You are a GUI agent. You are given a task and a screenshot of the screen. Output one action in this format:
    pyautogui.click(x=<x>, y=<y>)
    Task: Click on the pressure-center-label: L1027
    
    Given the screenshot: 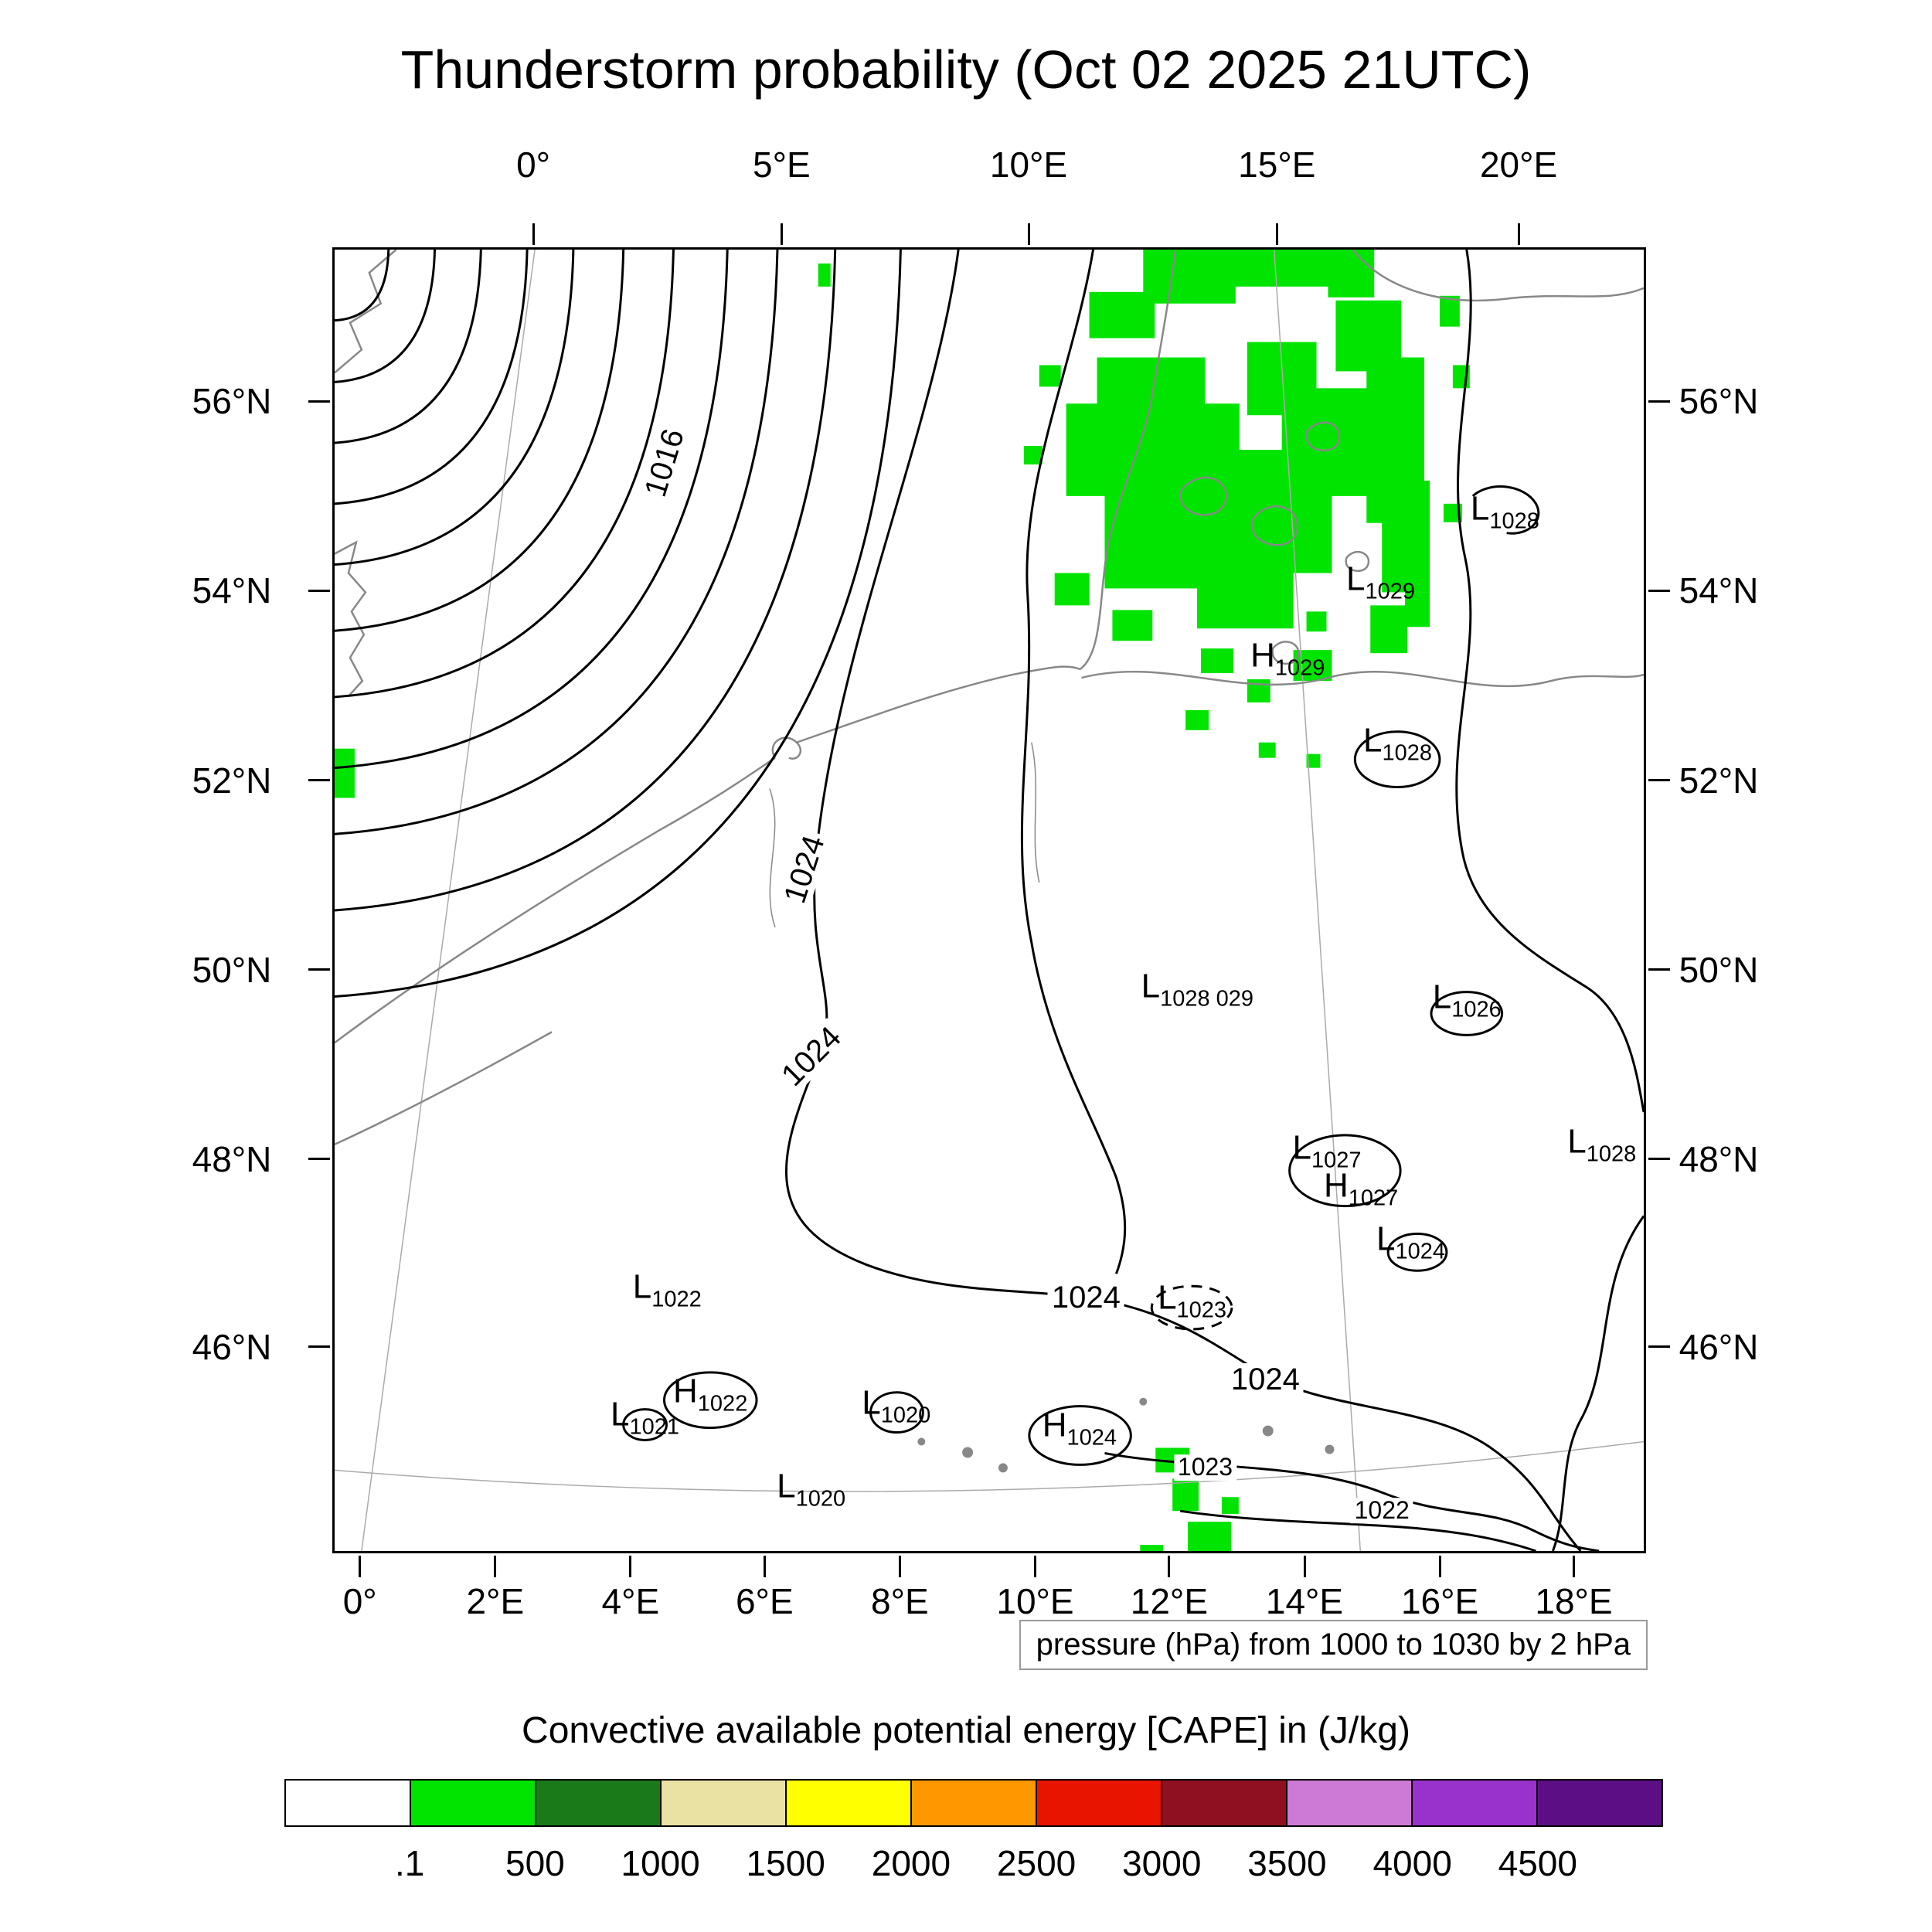 What is the action you would take?
    pyautogui.click(x=1327, y=1151)
    